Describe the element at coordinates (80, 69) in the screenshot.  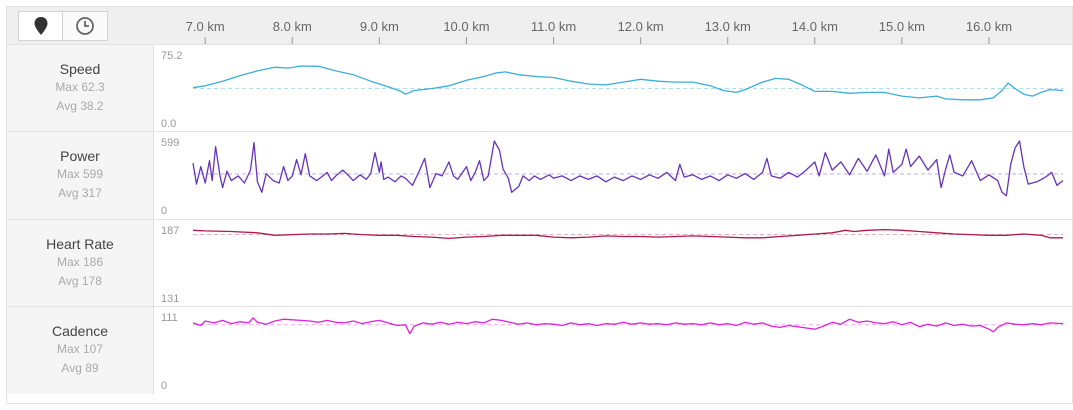
I see `metric-name: Speed` at that location.